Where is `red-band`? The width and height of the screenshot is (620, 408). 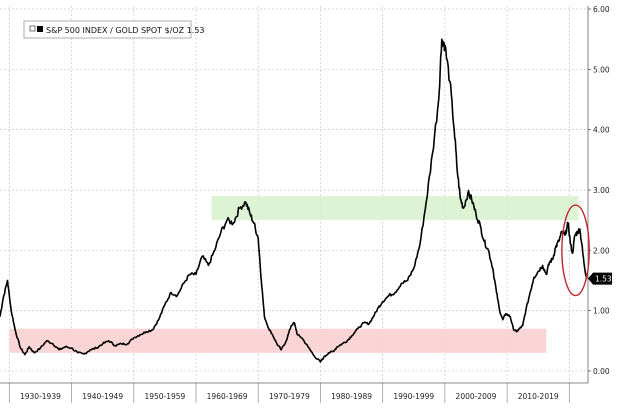
red-band is located at coordinates (278, 340).